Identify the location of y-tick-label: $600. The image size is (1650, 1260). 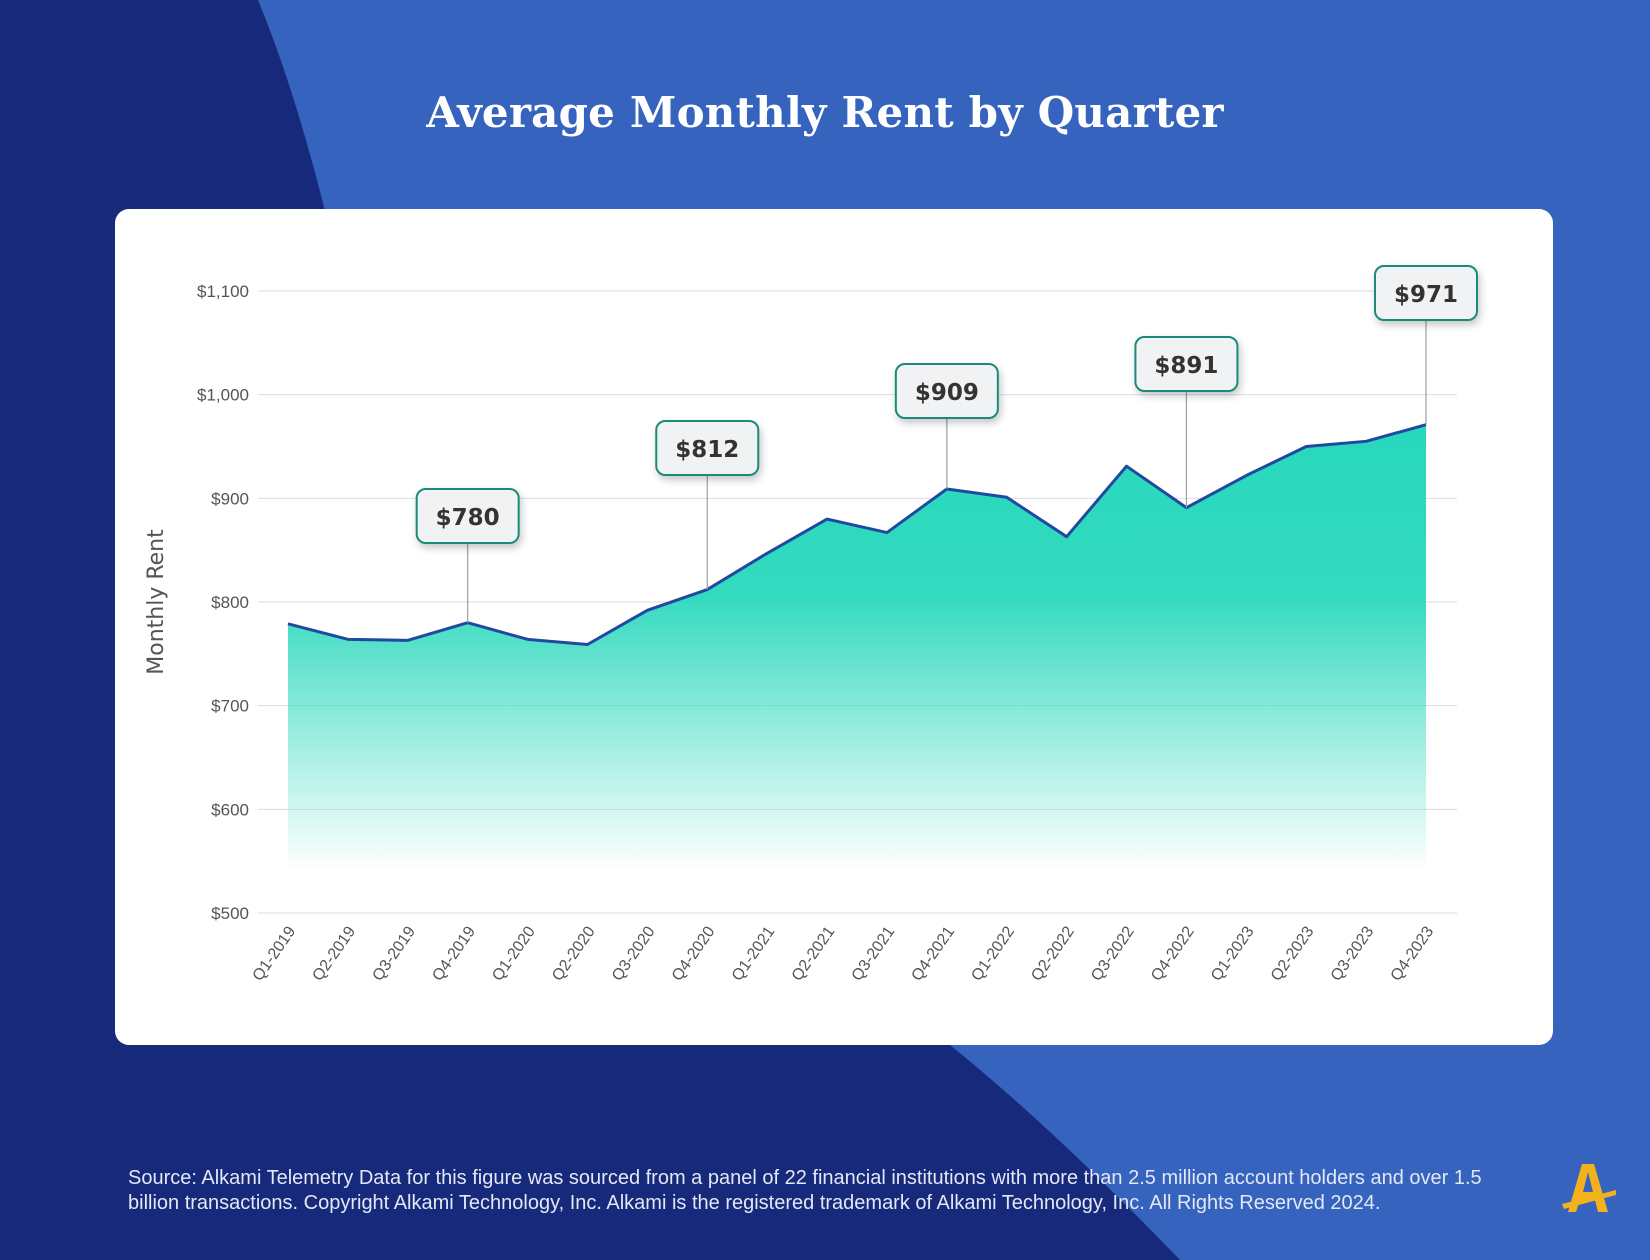
(230, 809).